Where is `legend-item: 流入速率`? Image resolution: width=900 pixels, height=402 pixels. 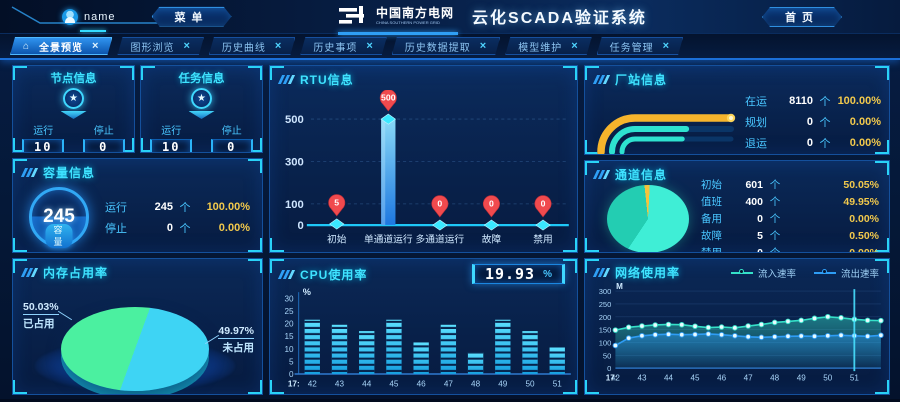 legend-item: 流入速率 is located at coordinates (763, 273).